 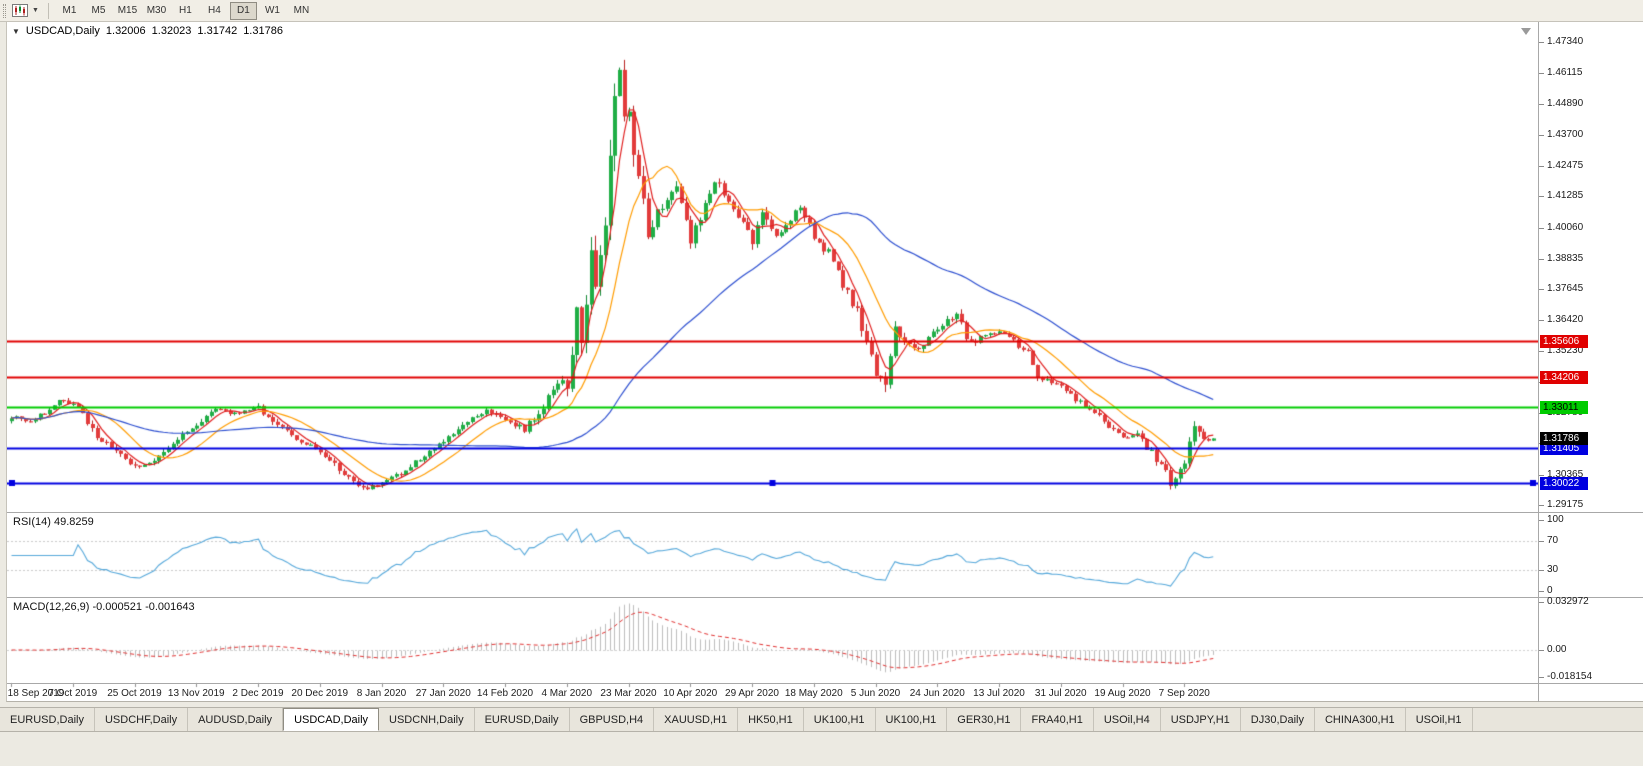 I want to click on rsi-axis-label: 100, so click(x=1551, y=519).